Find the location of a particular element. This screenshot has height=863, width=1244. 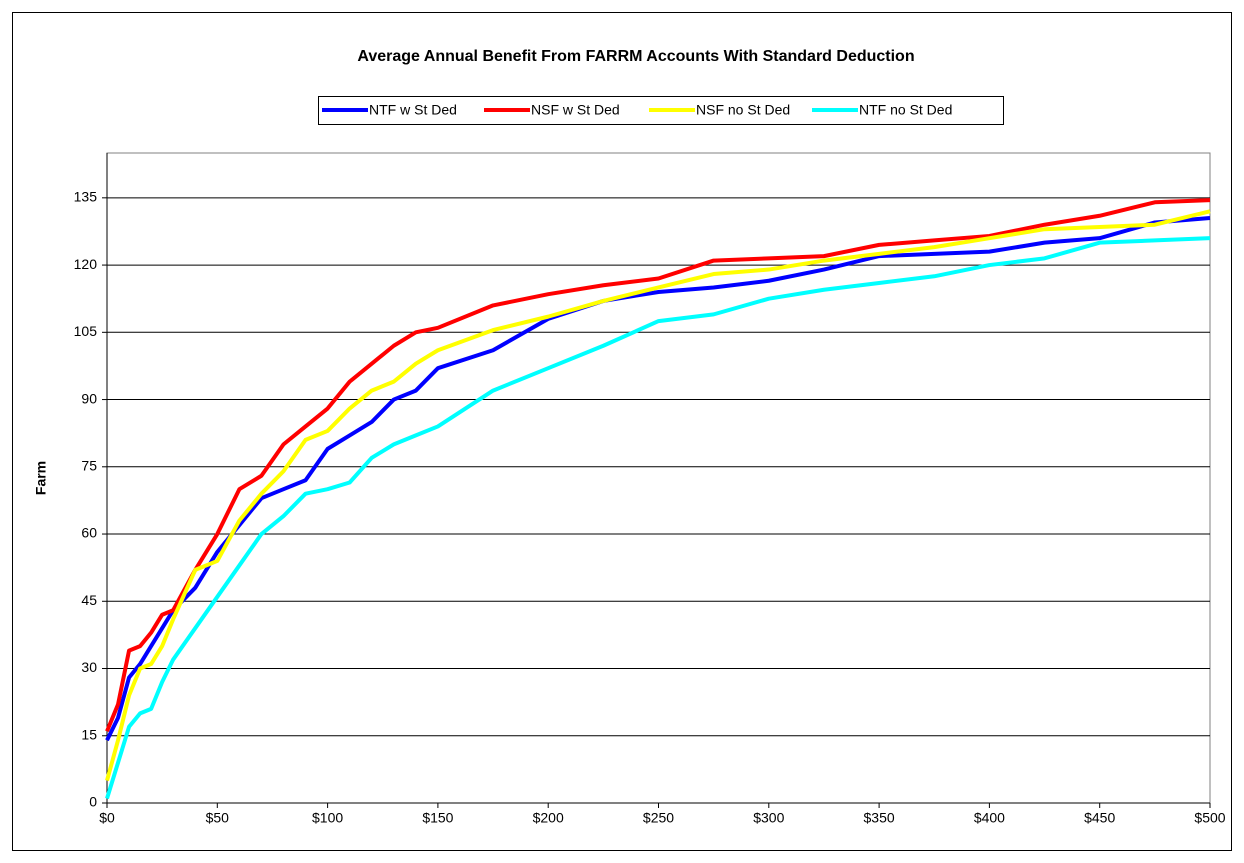

x-tick-label: $500 is located at coordinates (1209, 818).